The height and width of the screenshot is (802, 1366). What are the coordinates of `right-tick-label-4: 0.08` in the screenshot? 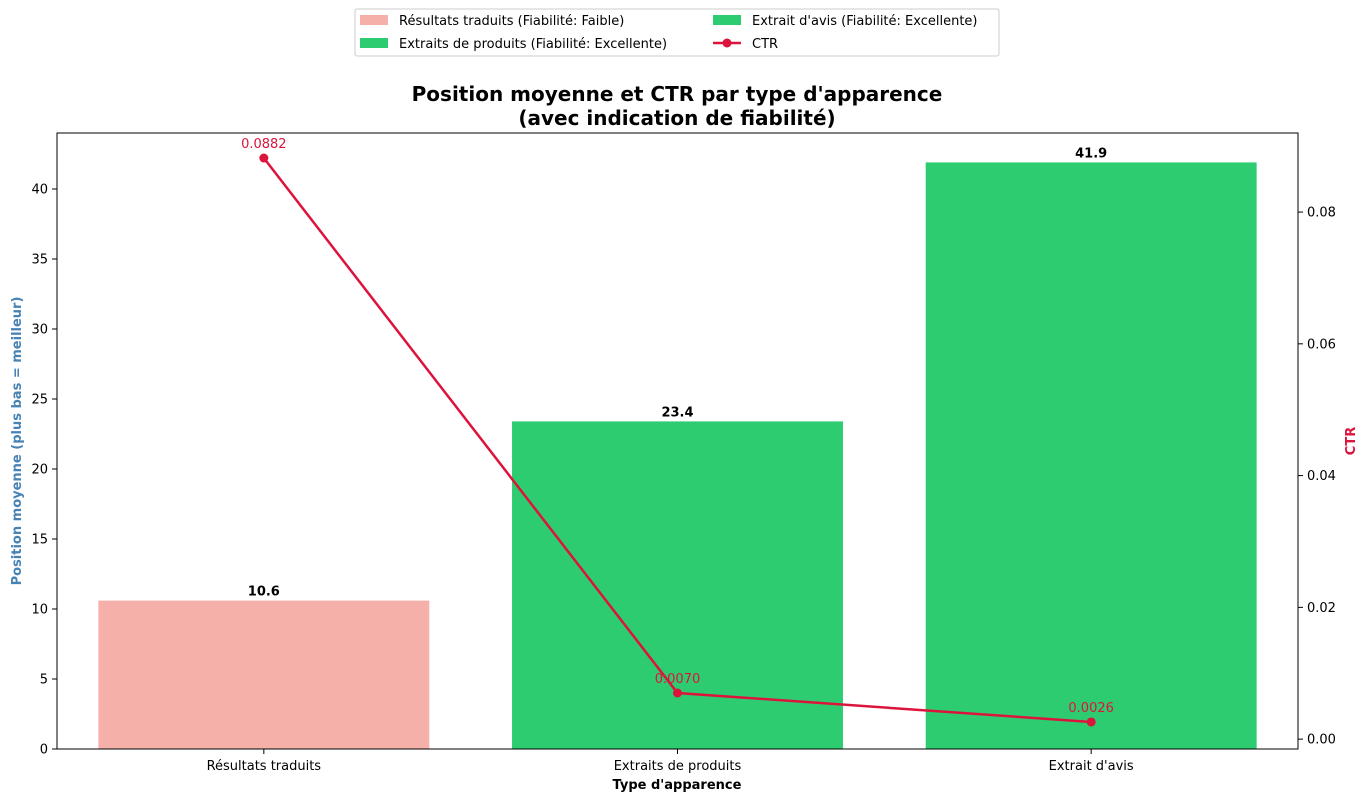 It's located at (1321, 213).